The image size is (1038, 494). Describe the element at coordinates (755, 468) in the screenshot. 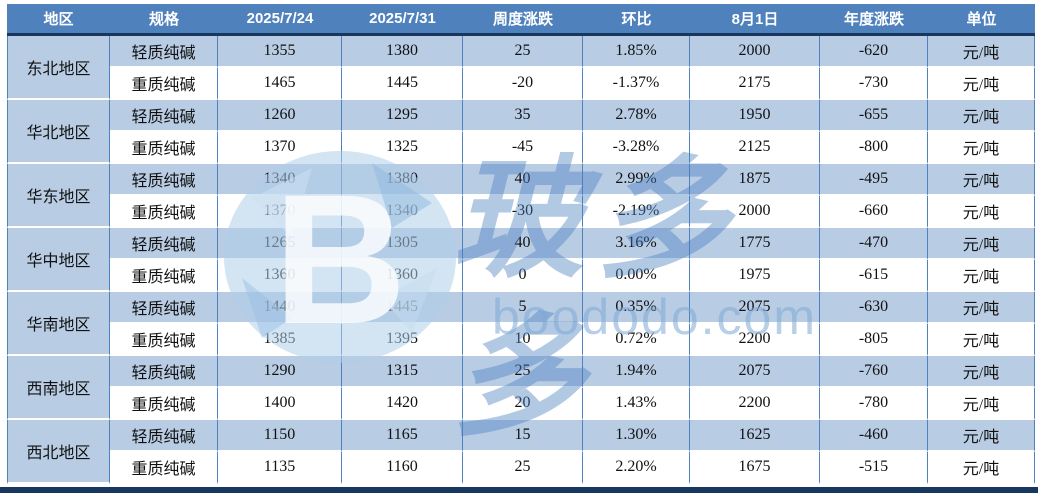

I see `aug1-price-cell: 1675` at that location.